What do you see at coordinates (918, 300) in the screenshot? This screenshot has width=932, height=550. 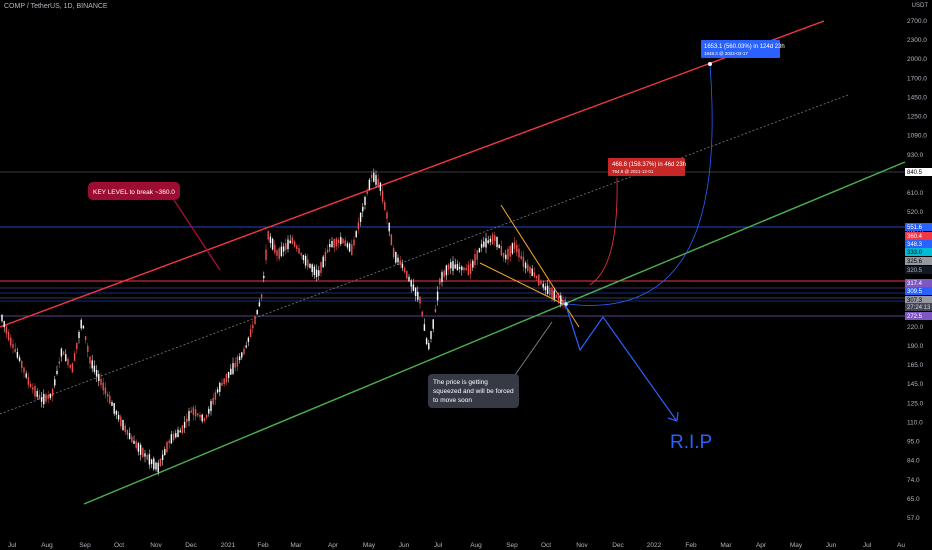 I see `price-tag: 307.3` at bounding box center [918, 300].